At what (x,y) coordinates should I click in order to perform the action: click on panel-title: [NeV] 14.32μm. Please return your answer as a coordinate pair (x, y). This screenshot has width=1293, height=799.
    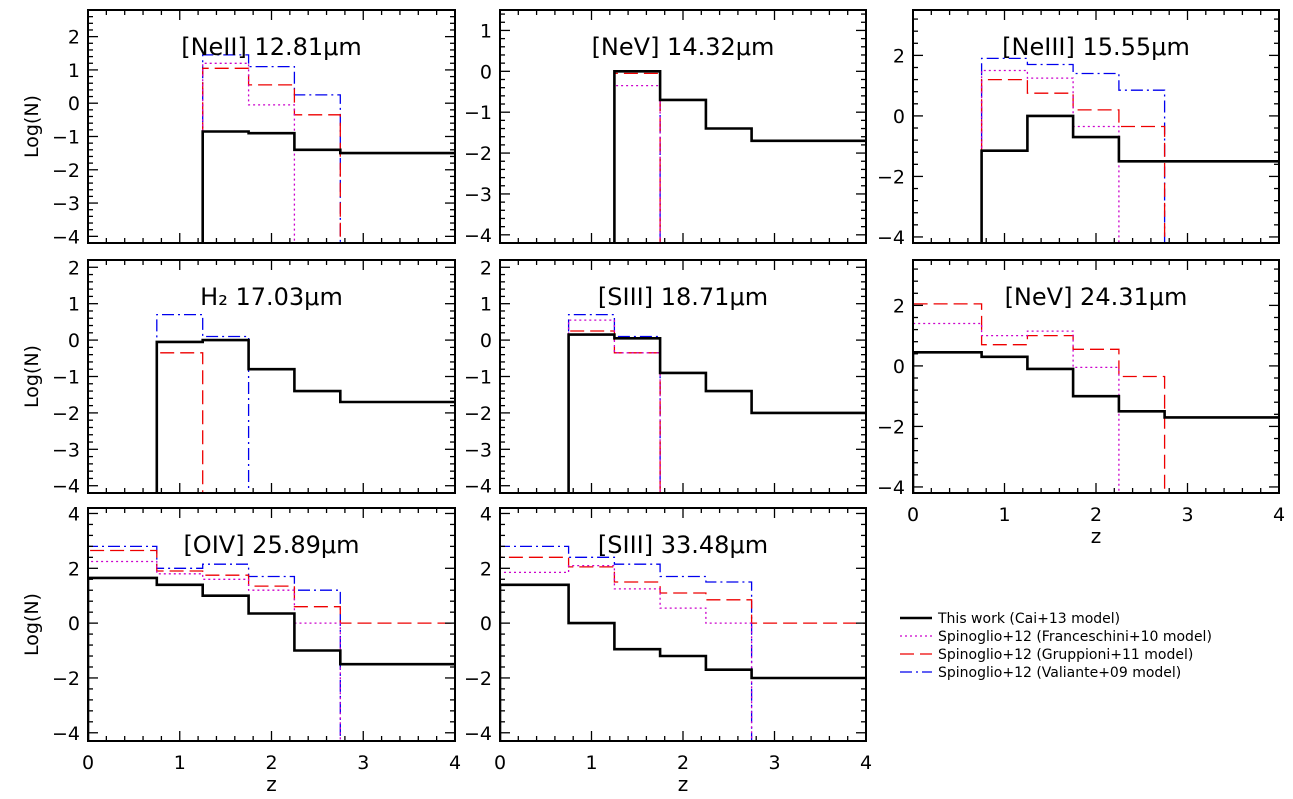
    Looking at the image, I should click on (683, 47).